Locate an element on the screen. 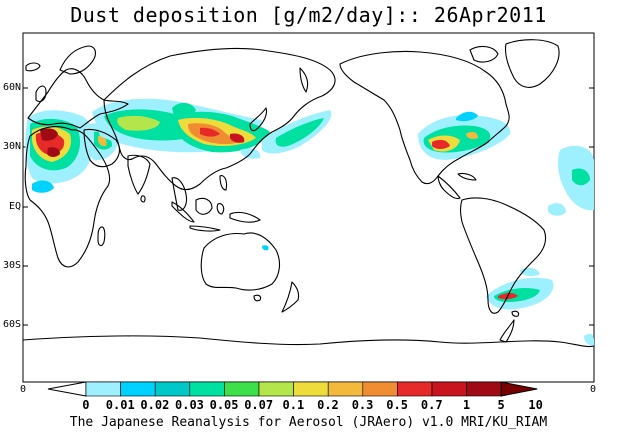  colorbar-triangle-low is located at coordinates (67, 389).